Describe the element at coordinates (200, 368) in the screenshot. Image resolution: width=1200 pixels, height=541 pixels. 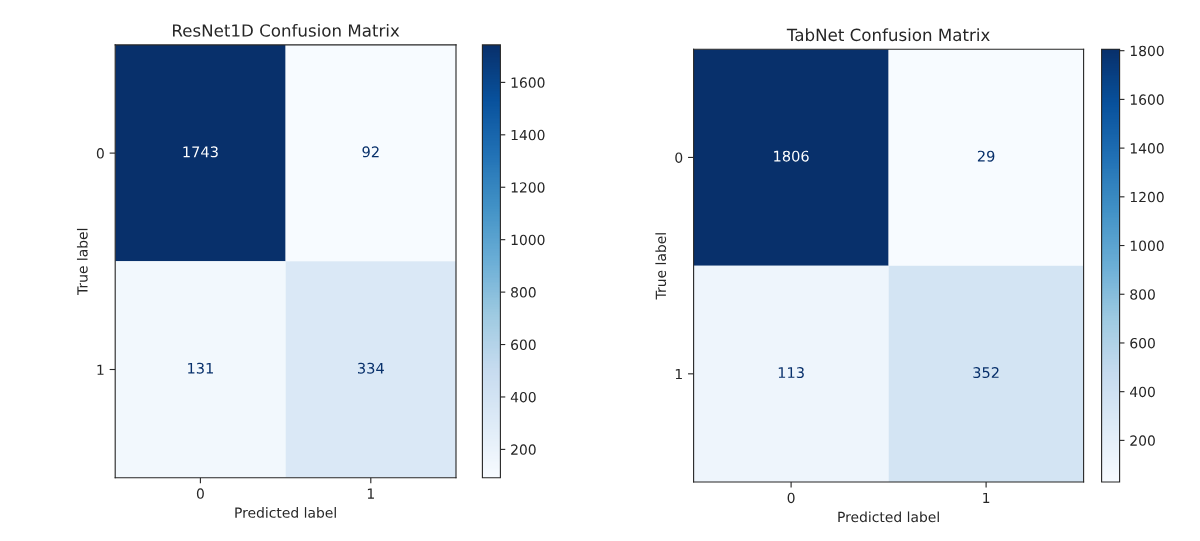
I see `data-label: 131` at that location.